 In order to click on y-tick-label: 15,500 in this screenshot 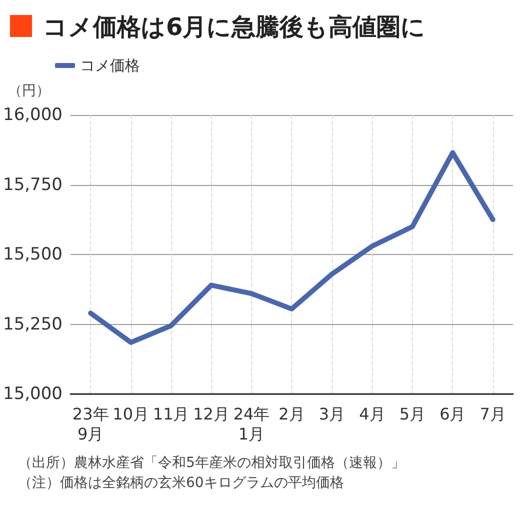, I will do `click(32, 254)`.